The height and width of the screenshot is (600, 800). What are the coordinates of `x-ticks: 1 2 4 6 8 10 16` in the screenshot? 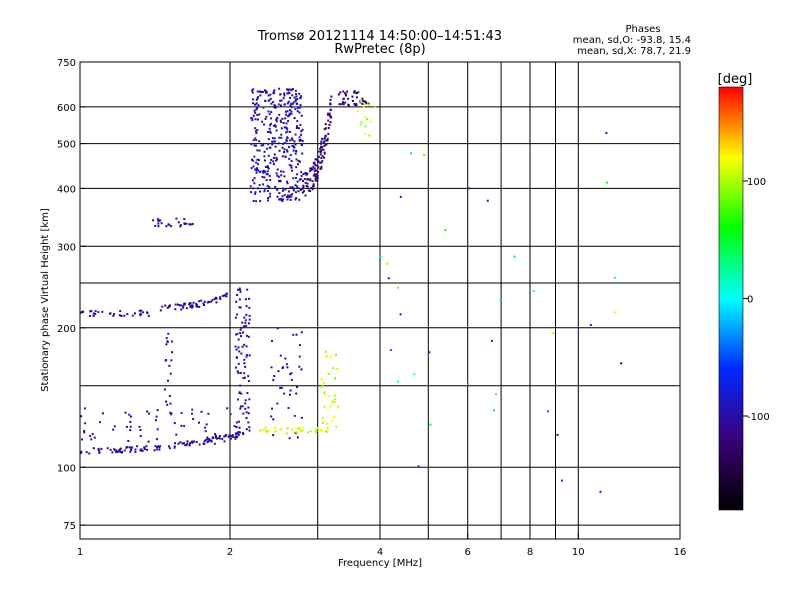 It's located at (381, 545).